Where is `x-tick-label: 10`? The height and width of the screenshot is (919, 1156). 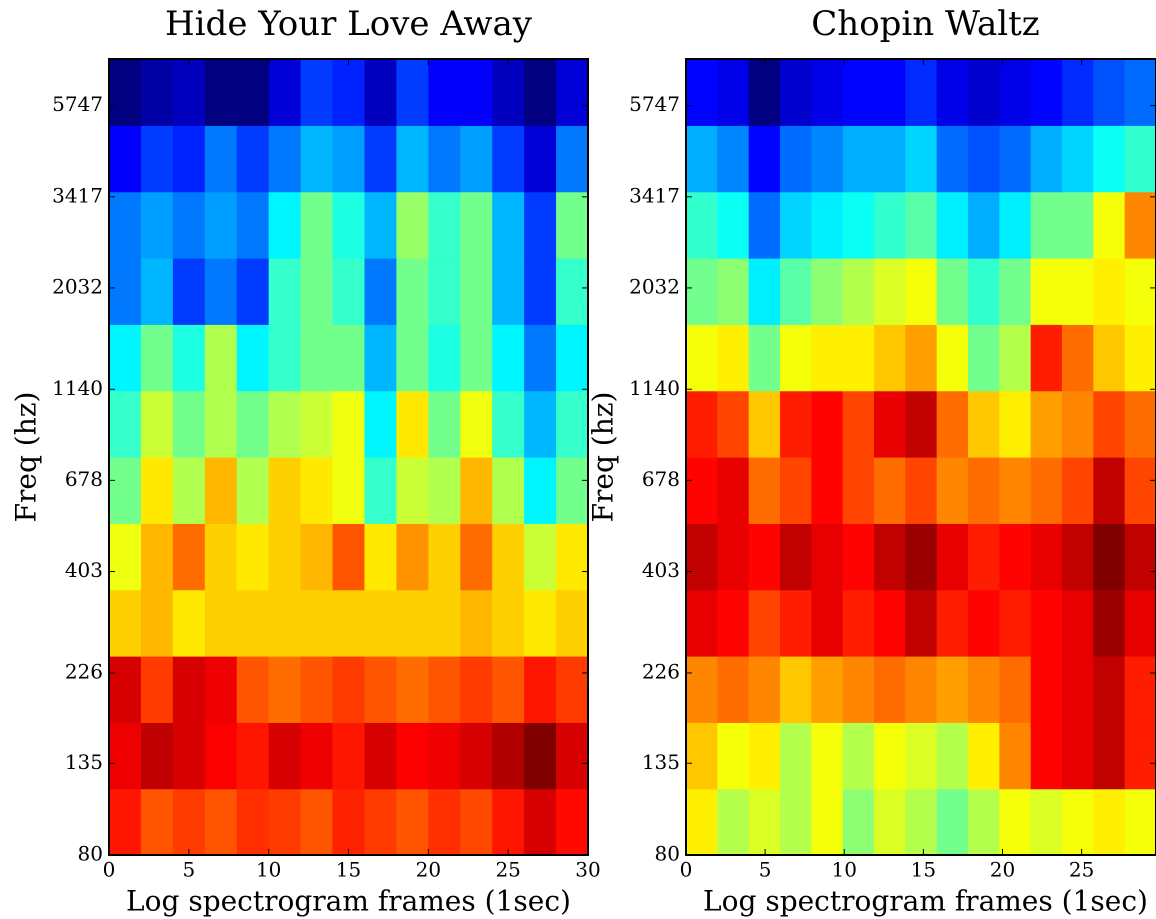 x-tick-label: 10 is located at coordinates (268, 870).